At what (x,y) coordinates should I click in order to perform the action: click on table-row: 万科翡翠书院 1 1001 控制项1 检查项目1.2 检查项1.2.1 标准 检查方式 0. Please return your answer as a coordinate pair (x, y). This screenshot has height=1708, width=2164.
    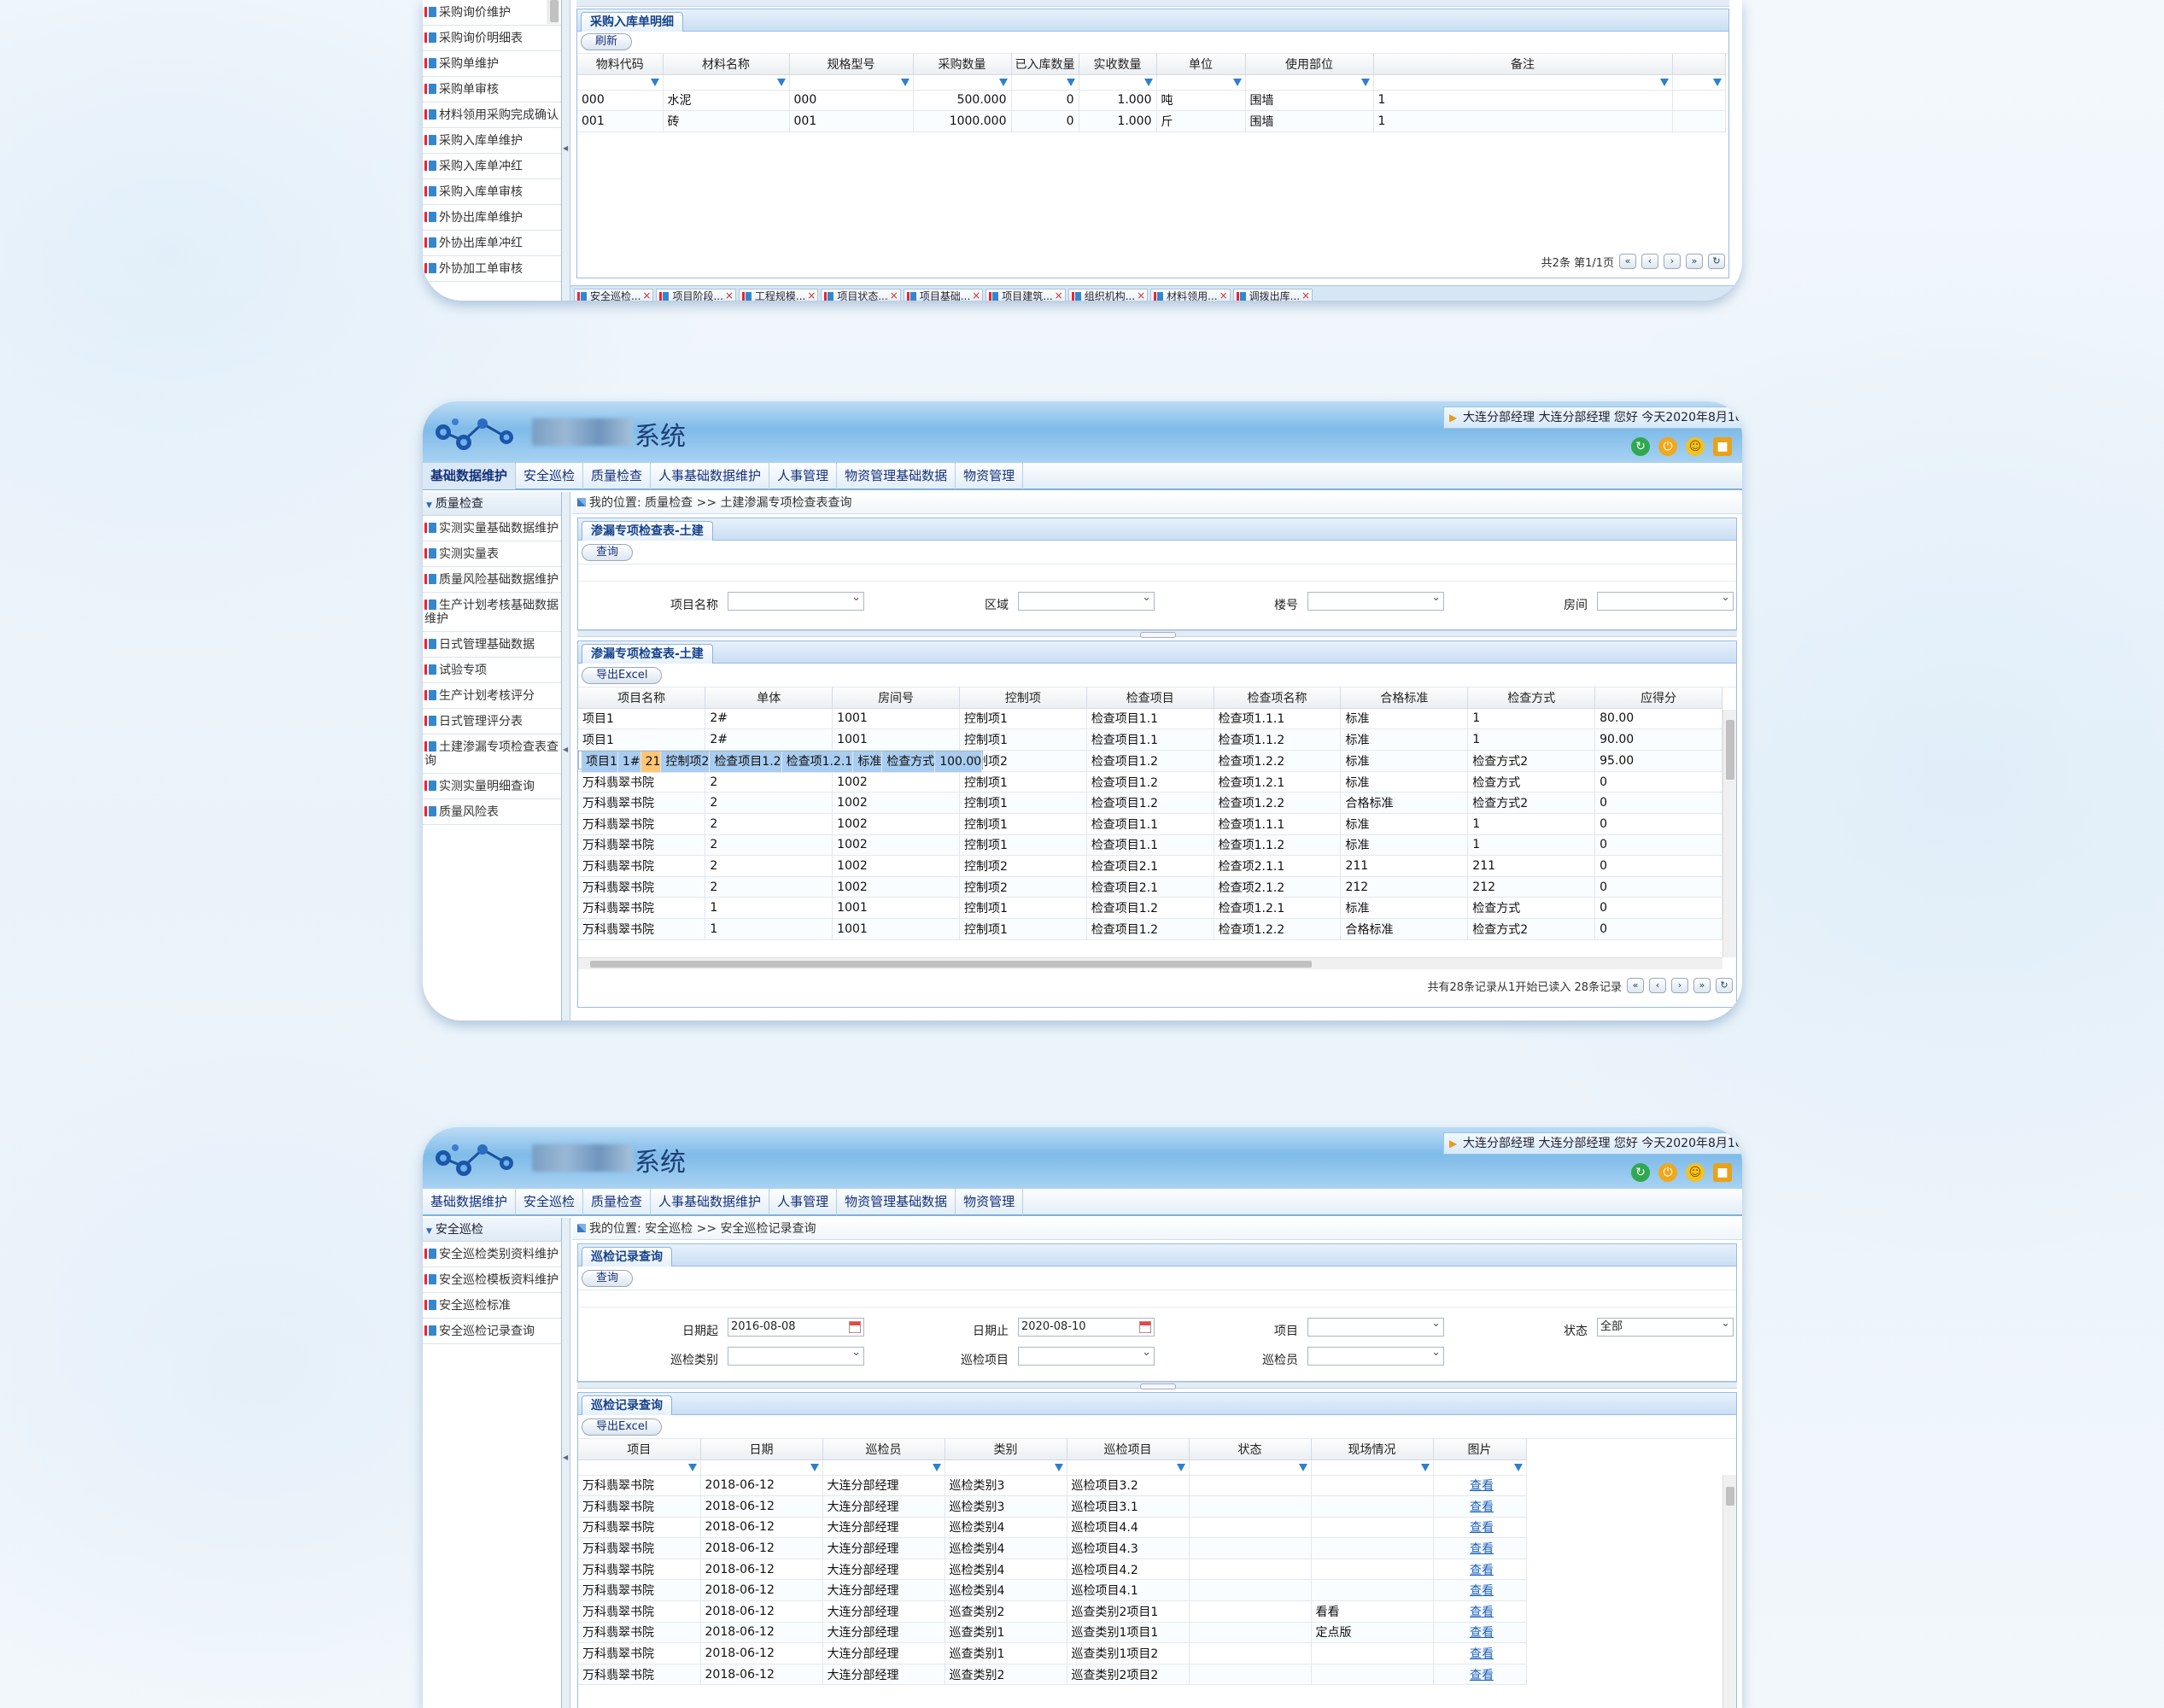
    Looking at the image, I should click on (1150, 908).